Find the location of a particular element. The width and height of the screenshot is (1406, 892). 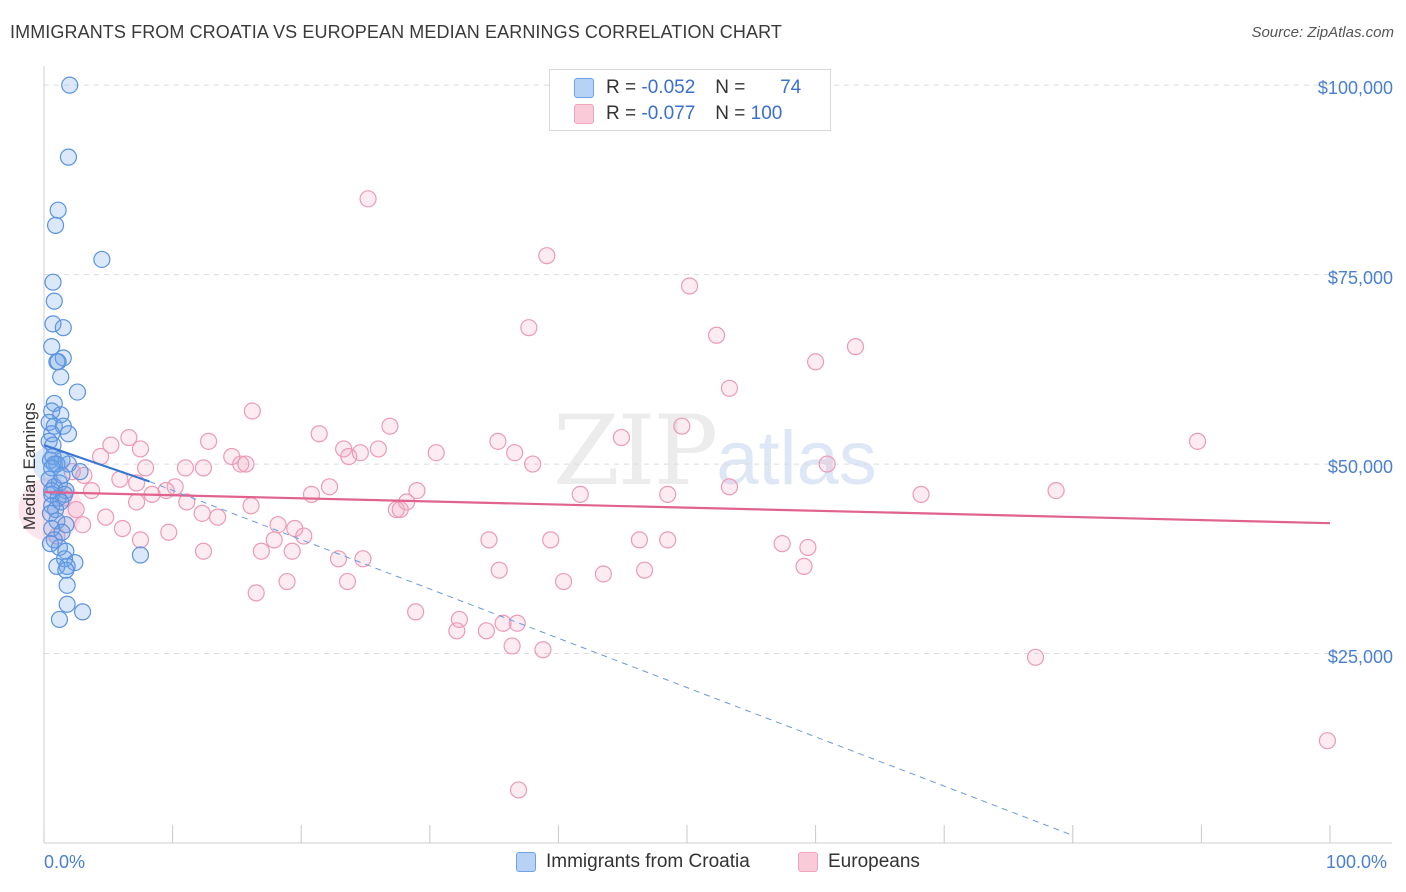

source-credit: Source: ZipAtlas.com is located at coordinates (1322, 32).